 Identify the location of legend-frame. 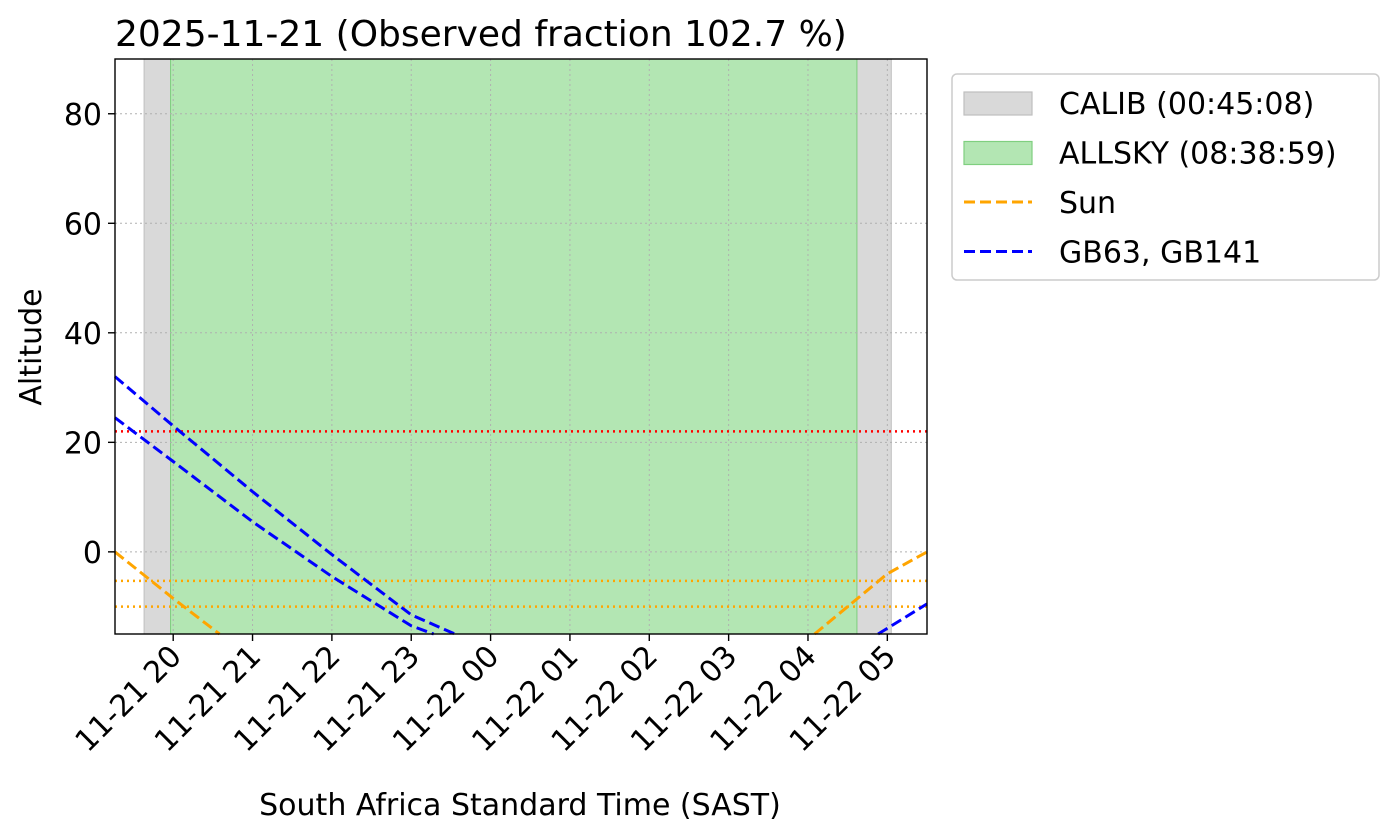
(1165, 177).